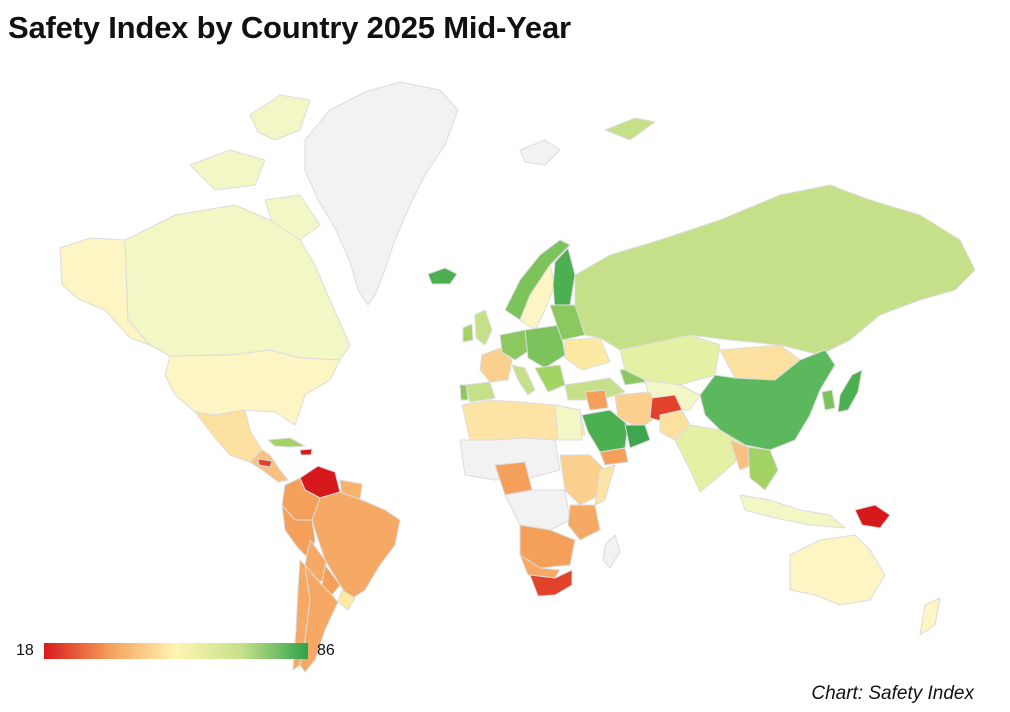 The image size is (1010, 712). Describe the element at coordinates (510, 459) in the screenshot. I see `country-sahel` at that location.